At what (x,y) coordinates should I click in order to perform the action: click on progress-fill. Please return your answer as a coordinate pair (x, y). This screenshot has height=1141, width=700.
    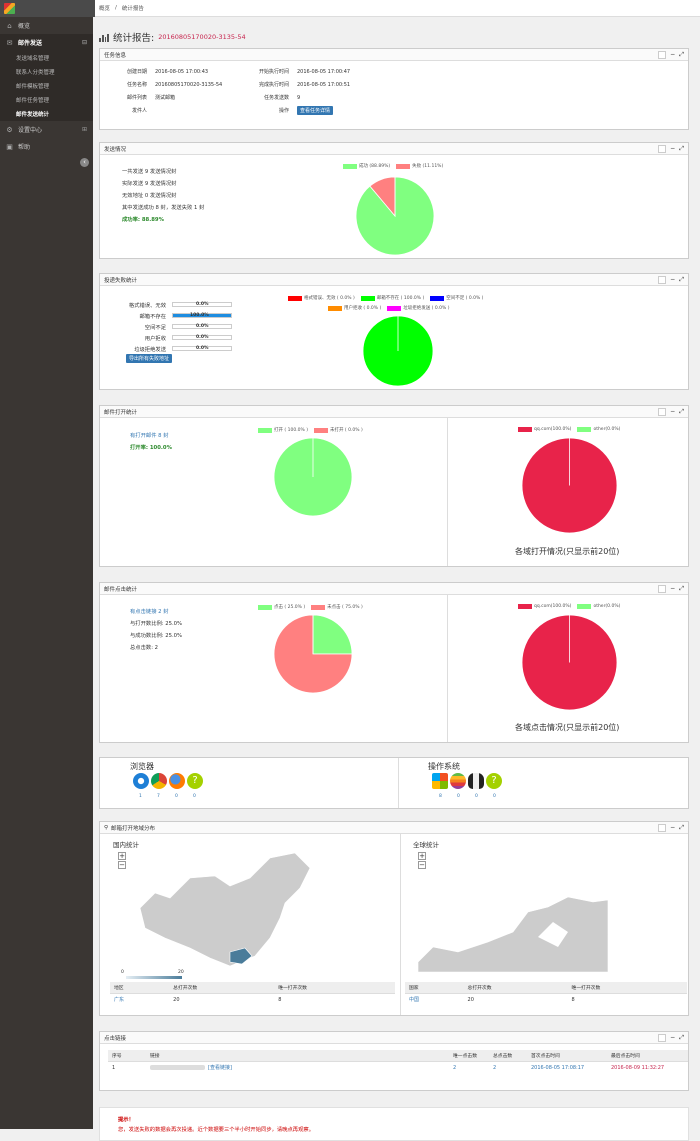
    Looking at the image, I should click on (202, 315).